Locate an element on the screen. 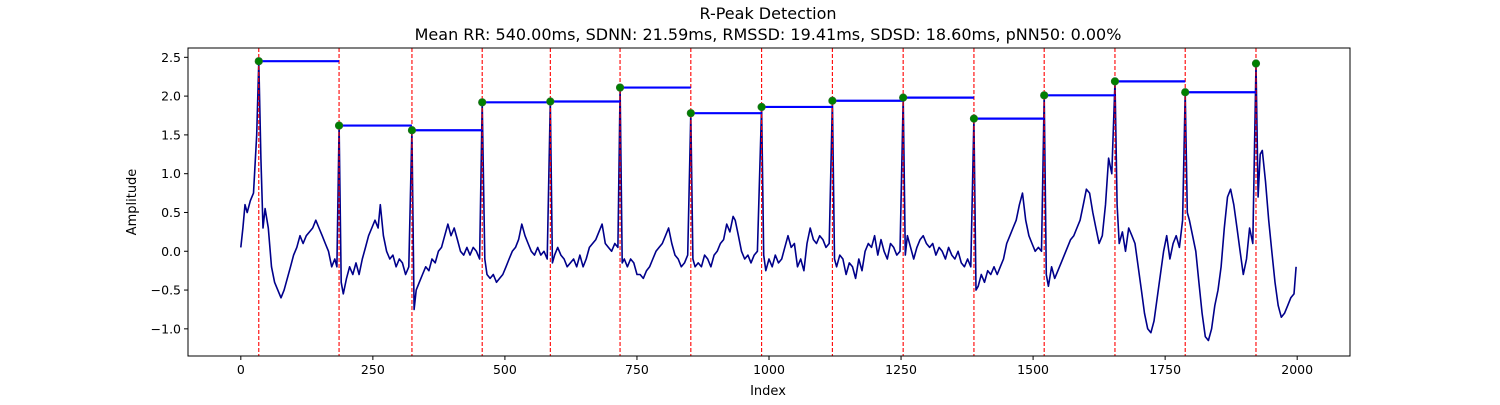 The width and height of the screenshot is (1500, 405). x-tick-label-8: 2000 is located at coordinates (1297, 369).